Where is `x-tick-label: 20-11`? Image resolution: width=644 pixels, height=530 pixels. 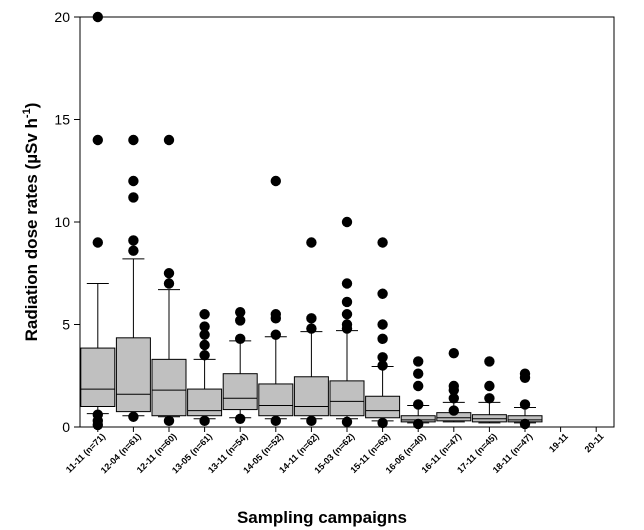
x-tick-label: 20-11 is located at coordinates (594, 442).